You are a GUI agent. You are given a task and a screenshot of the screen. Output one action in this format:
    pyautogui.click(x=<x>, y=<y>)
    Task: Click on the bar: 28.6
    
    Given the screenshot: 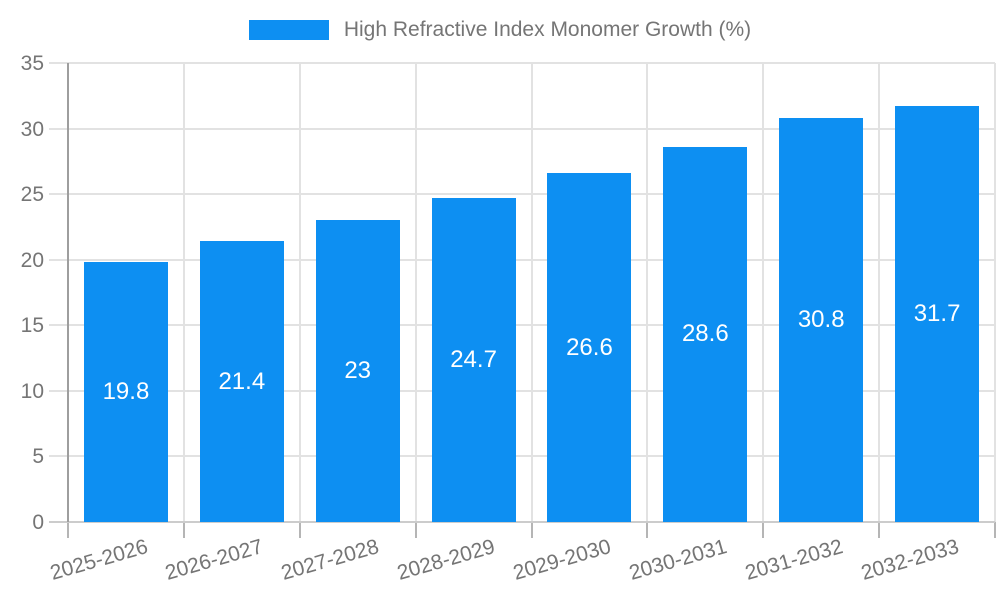 What is the action you would take?
    pyautogui.click(x=705, y=334)
    